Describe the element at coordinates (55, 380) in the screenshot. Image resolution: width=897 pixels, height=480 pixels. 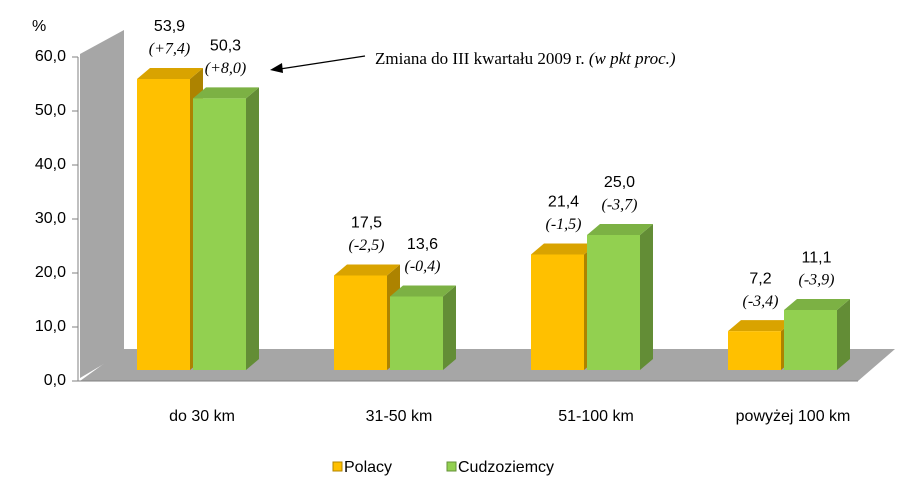
I see `y-tick-label: 0,0` at that location.